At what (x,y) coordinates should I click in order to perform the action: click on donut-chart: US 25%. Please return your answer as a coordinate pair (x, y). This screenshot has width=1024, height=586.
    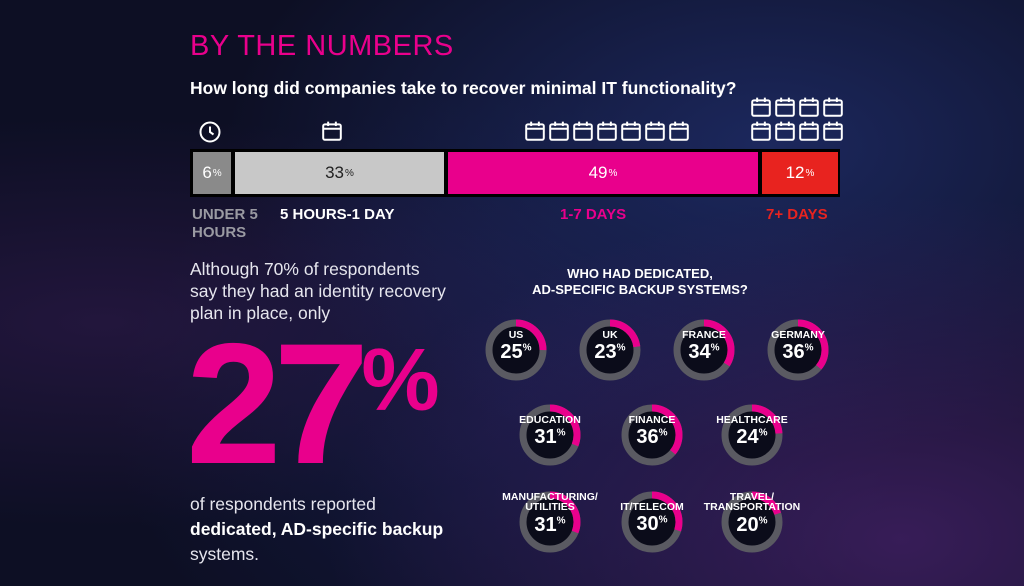
    Looking at the image, I should click on (516, 350).